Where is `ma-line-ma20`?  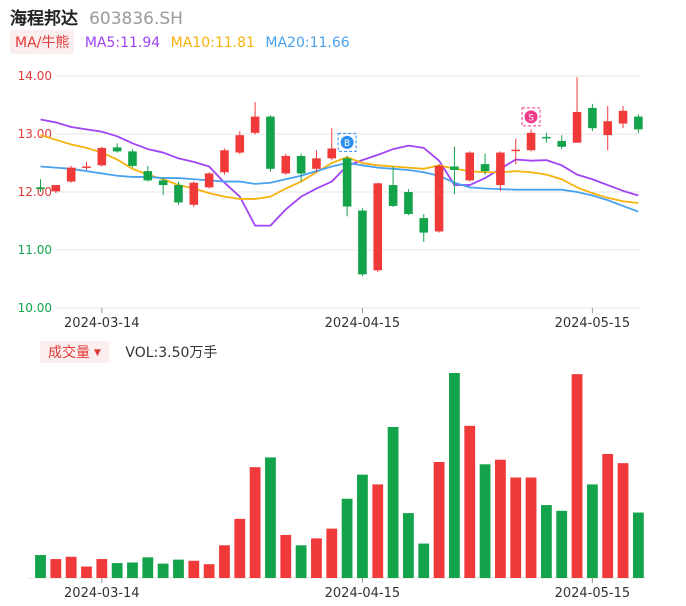 ma-line-ma20 is located at coordinates (339, 187).